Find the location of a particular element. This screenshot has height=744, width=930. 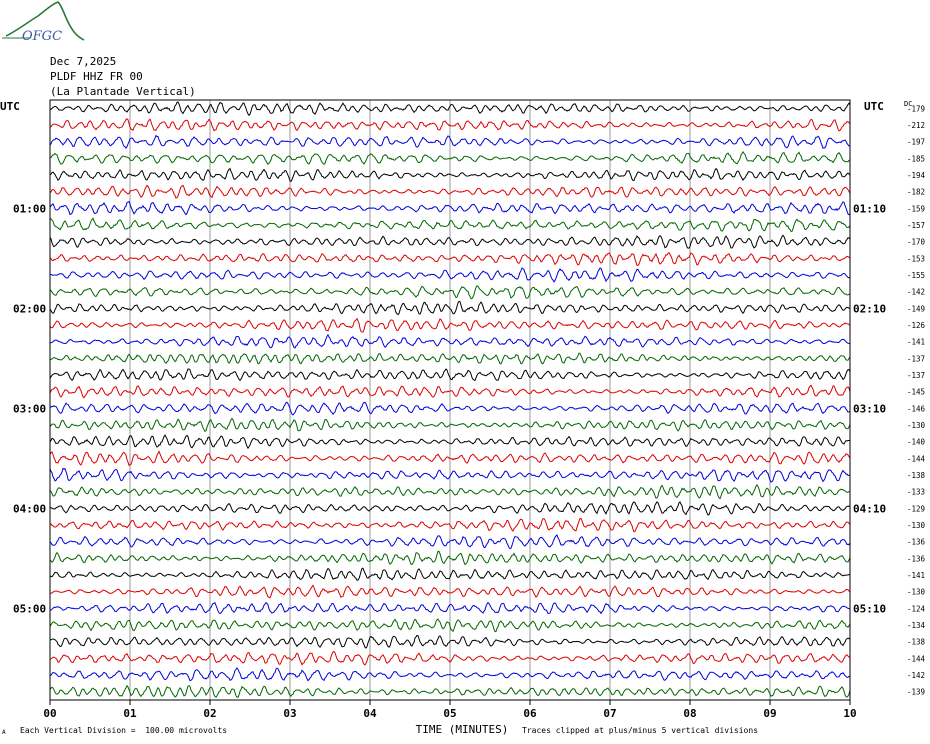

hour-label-left: 02:00 is located at coordinates (29, 308).